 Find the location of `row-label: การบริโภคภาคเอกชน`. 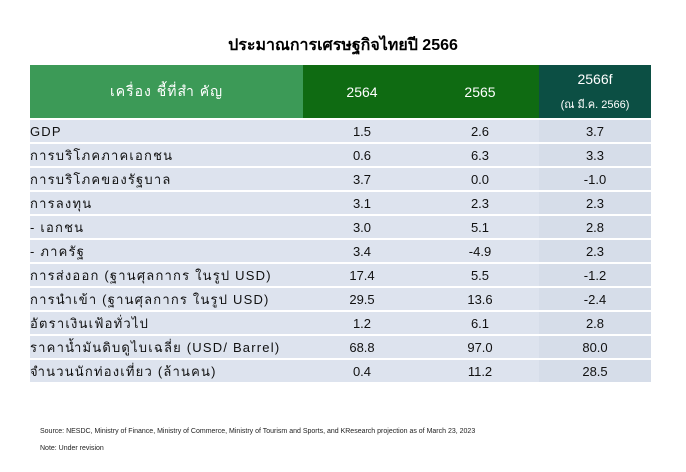

row-label: การบริโภคภาคเอกชน is located at coordinates (166, 155).